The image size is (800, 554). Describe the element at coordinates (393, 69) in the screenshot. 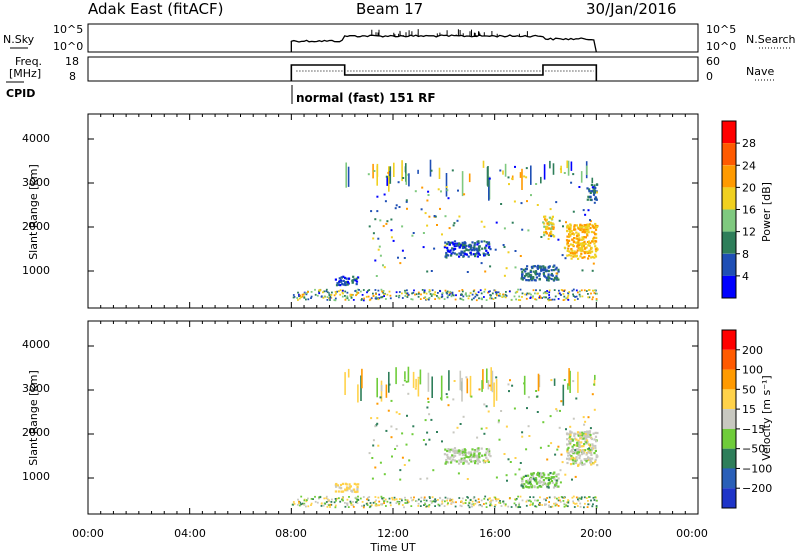

I see `freq-panel-frame` at that location.